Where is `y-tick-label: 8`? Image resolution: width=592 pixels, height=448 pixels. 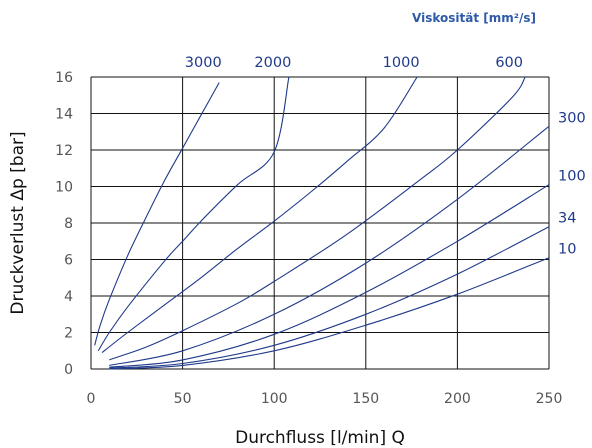
y-tick-label: 8 is located at coordinates (68, 224).